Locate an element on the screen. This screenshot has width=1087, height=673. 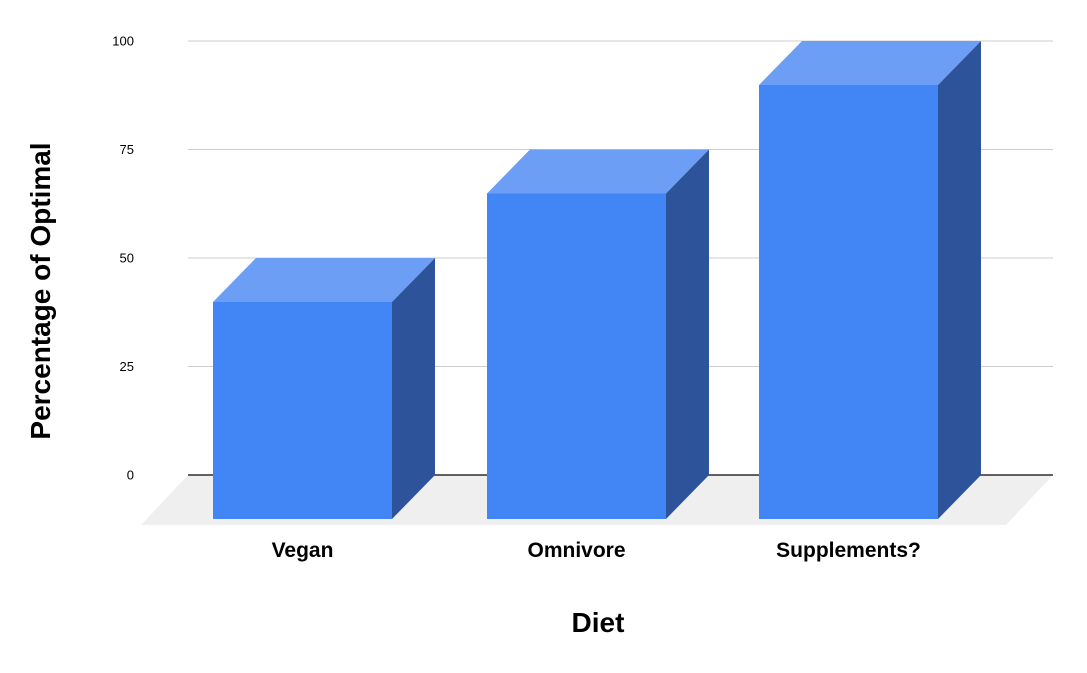
x-category-label-vegan: Vegan is located at coordinates (303, 550).